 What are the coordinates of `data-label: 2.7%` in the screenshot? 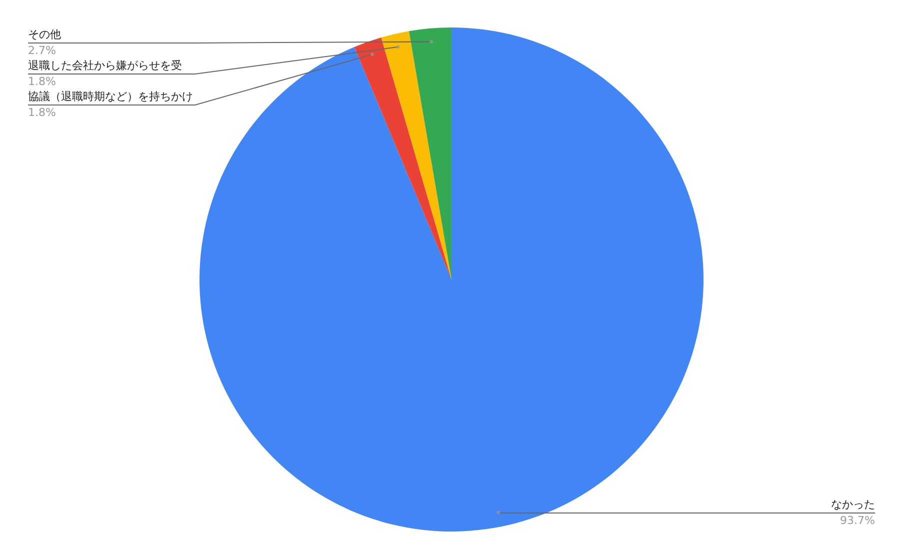 It's located at (42, 50).